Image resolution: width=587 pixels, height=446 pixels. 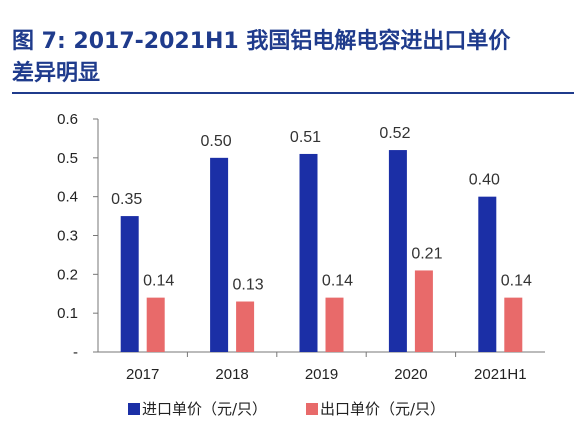 What do you see at coordinates (231, 374) in the screenshot?
I see `x-tick-label: 2018` at bounding box center [231, 374].